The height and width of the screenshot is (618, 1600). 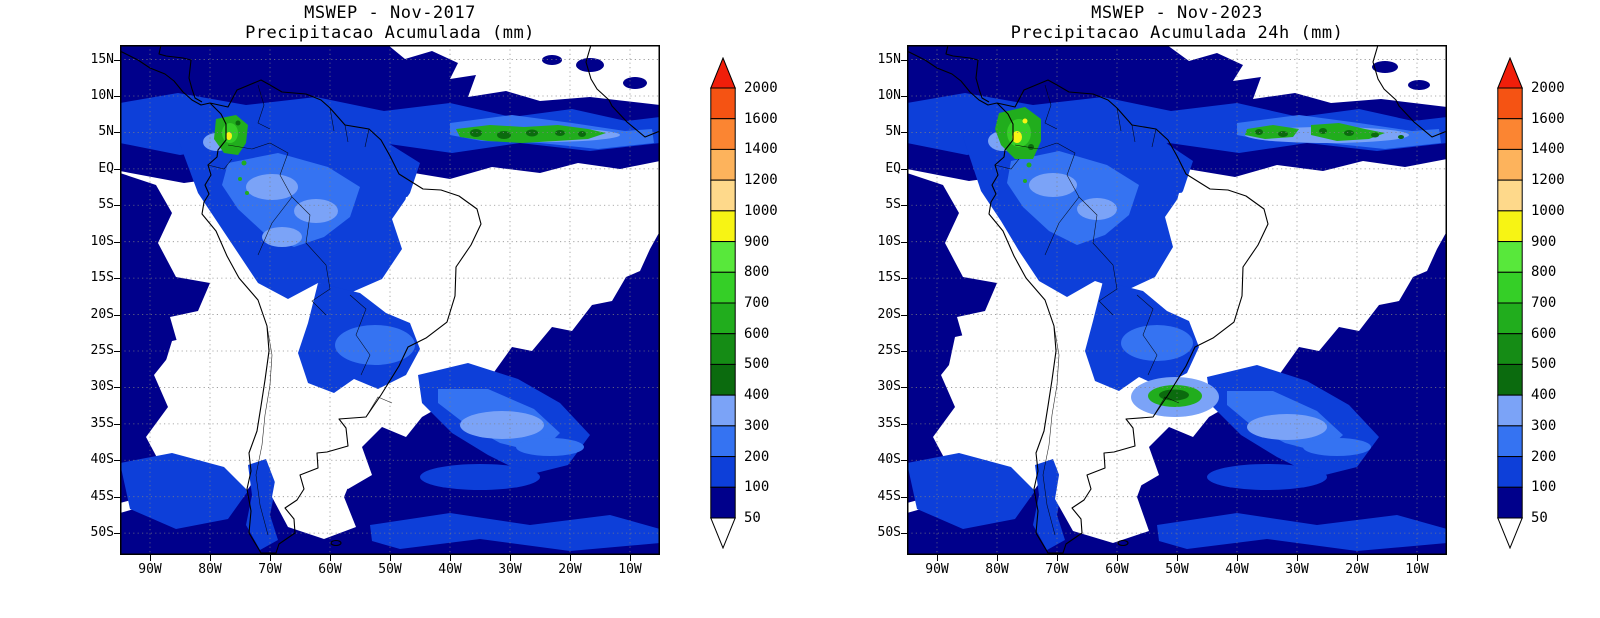 What do you see at coordinates (1548, 149) in the screenshot?
I see `colorbar-level-label: 1400` at bounding box center [1548, 149].